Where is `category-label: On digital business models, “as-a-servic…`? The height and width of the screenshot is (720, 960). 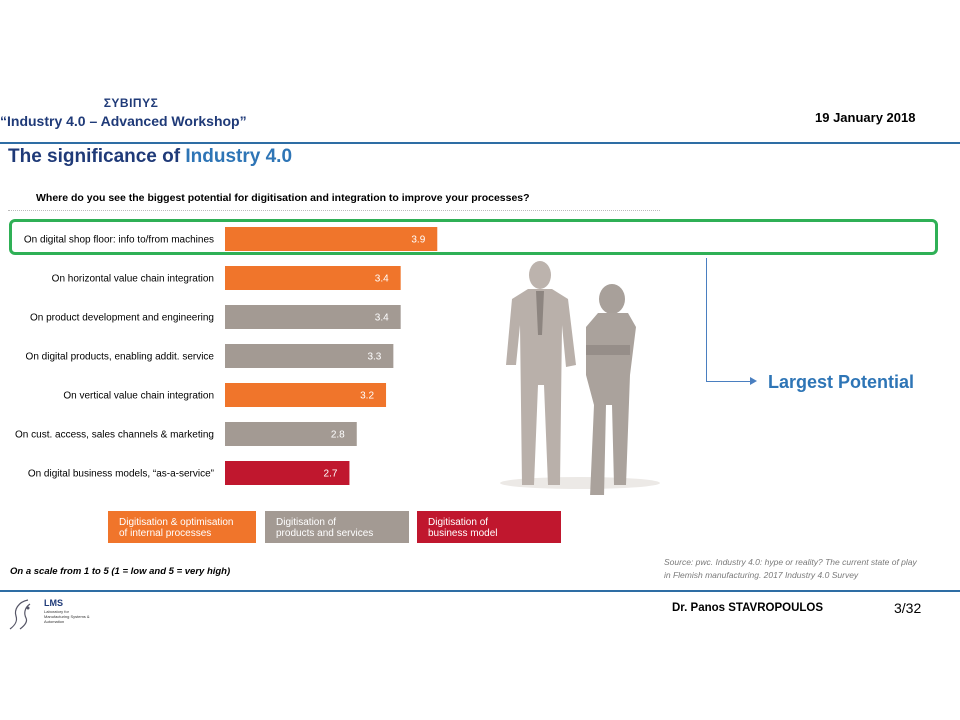
category-label: On digital business models, “as-a-servic… is located at coordinates (121, 474).